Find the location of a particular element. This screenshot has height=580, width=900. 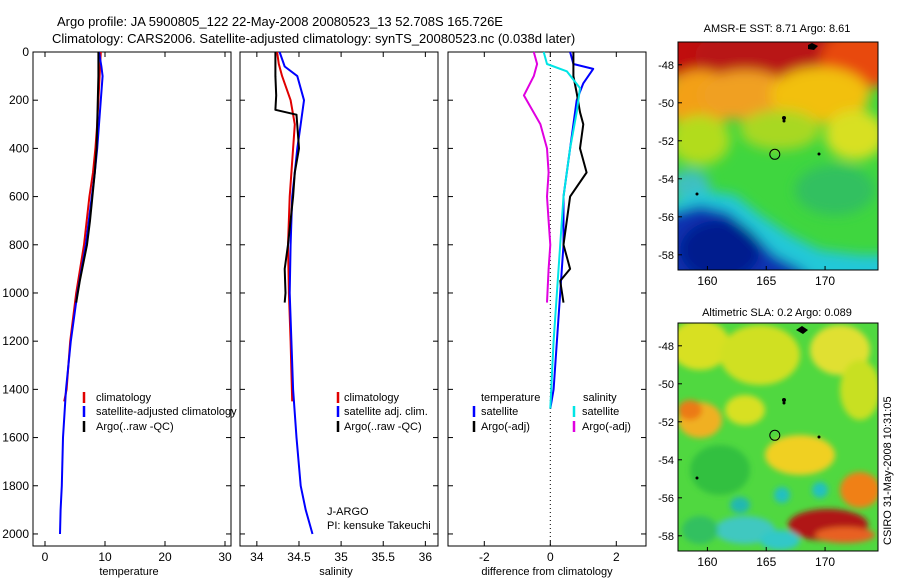

sst-map-frame is located at coordinates (778, 156).